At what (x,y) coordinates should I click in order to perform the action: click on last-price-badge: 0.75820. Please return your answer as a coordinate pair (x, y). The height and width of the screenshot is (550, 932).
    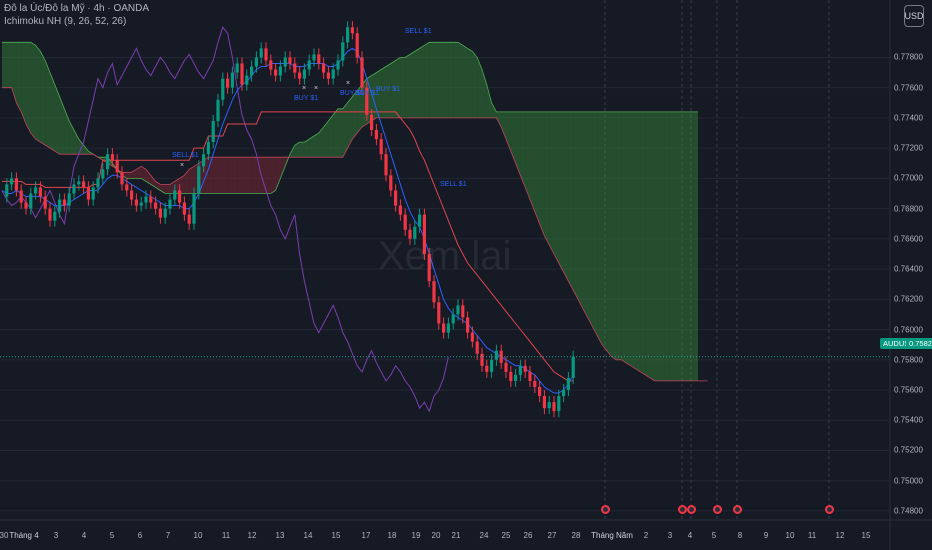
    Looking at the image, I should click on (919, 343).